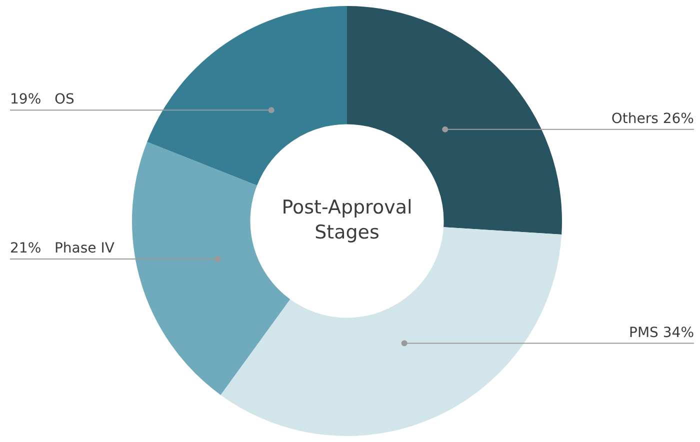  What do you see at coordinates (62, 248) in the screenshot?
I see `slice-label: 21% Phase IV` at bounding box center [62, 248].